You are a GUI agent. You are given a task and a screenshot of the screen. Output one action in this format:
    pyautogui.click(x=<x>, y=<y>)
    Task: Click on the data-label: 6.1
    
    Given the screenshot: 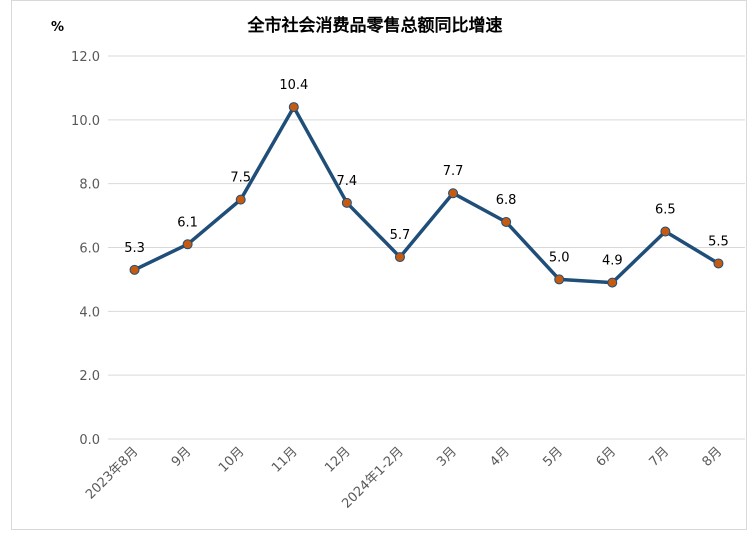 What is the action you would take?
    pyautogui.click(x=187, y=222)
    